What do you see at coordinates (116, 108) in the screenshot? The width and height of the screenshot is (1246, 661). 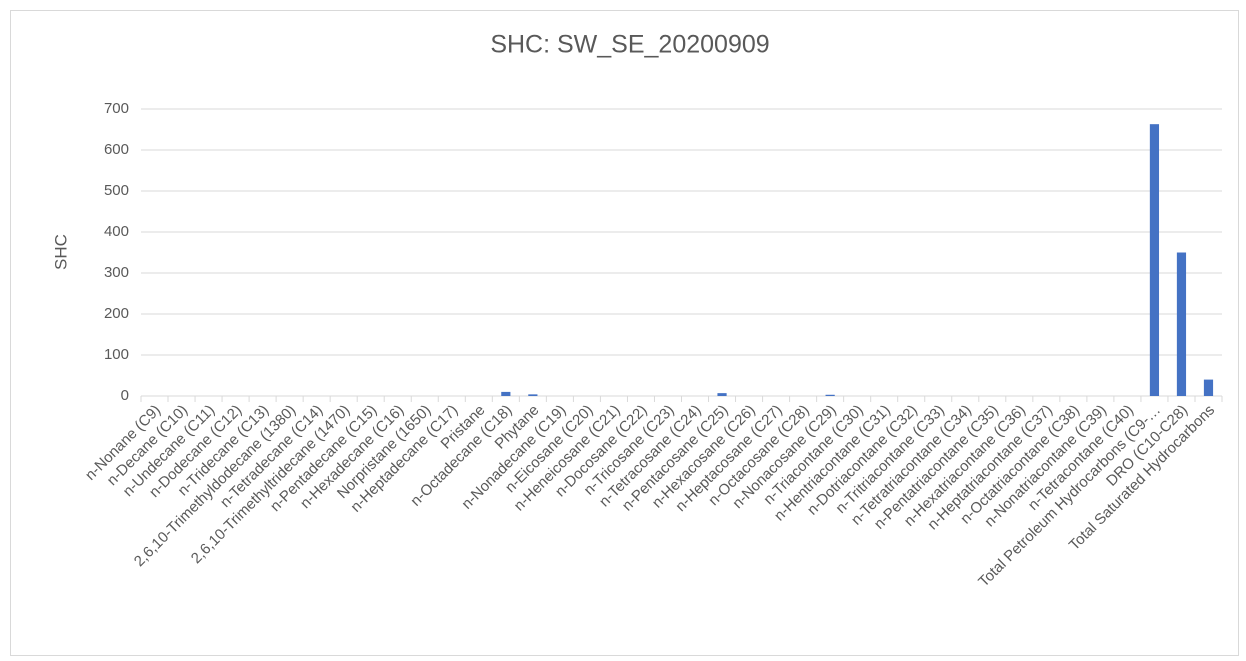 I see `y-tick-label: 700` at bounding box center [116, 108].